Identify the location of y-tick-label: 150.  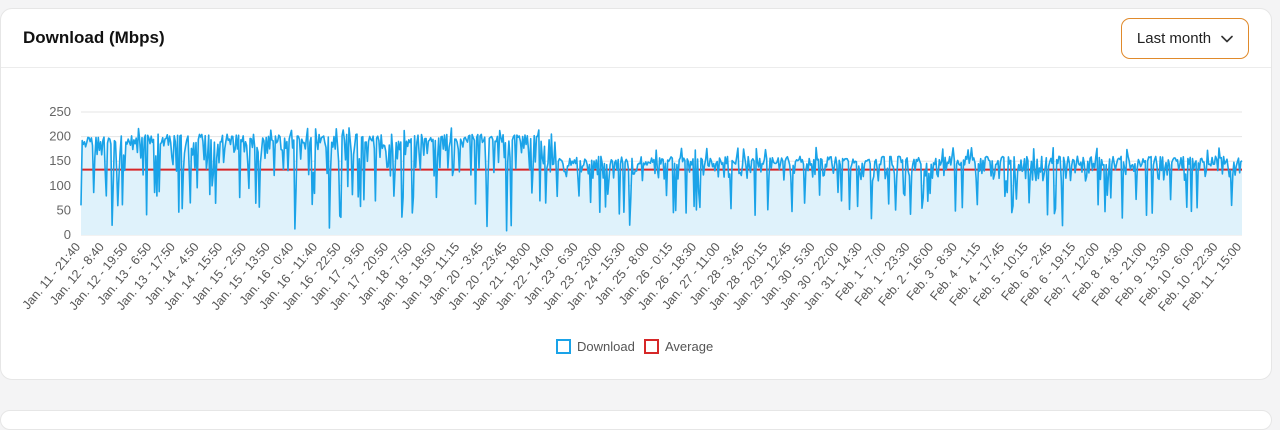
(60, 160).